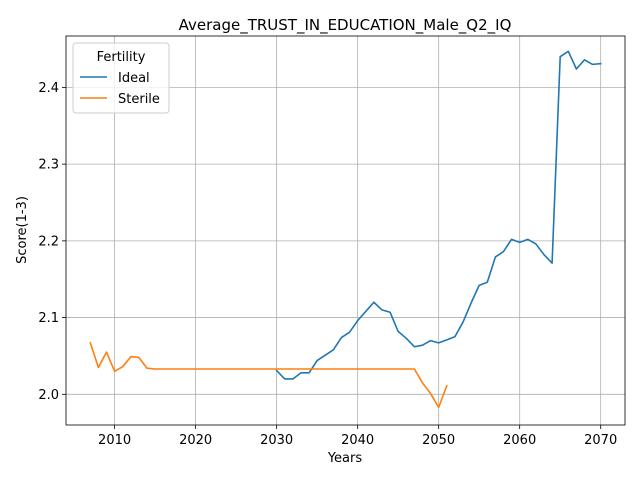 This screenshot has height=480, width=640. What do you see at coordinates (345, 25) in the screenshot?
I see `chart-title: Average_TRUST_IN_EDUCATION_Male_Q2_IQ` at bounding box center [345, 25].